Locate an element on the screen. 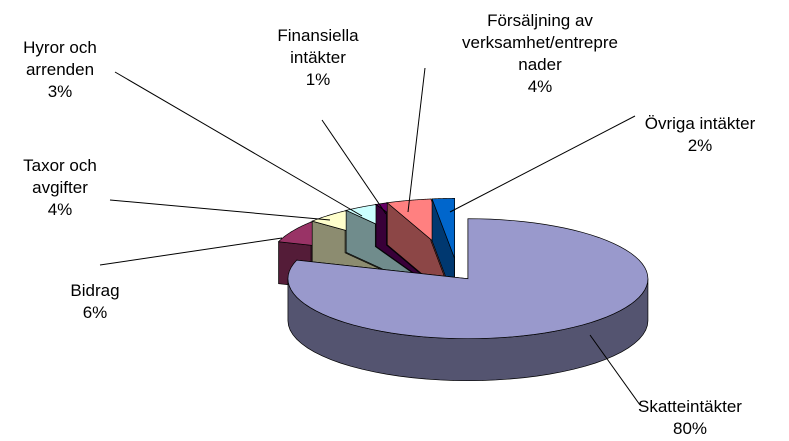 This screenshot has height=441, width=789. percent-label: 1% is located at coordinates (318, 79).